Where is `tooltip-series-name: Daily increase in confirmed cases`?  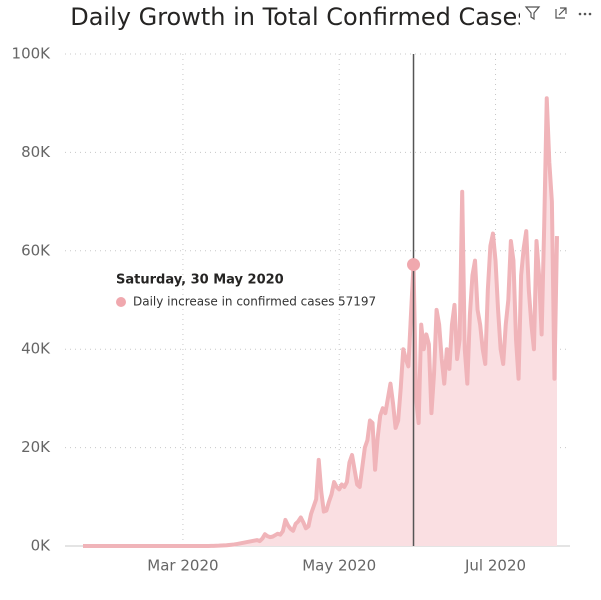 tooltip-series-name: Daily increase in confirmed cases is located at coordinates (234, 302).